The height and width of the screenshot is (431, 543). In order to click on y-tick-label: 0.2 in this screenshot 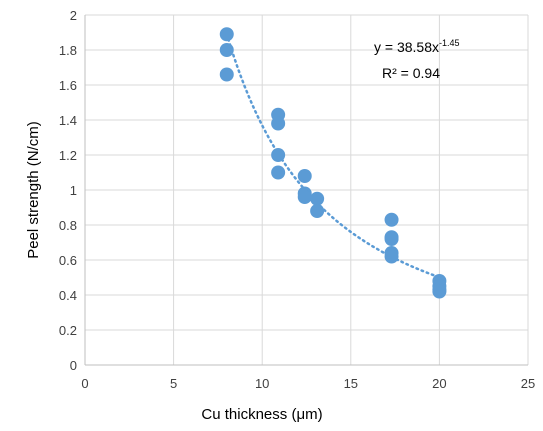, I will do `click(68, 330)`.